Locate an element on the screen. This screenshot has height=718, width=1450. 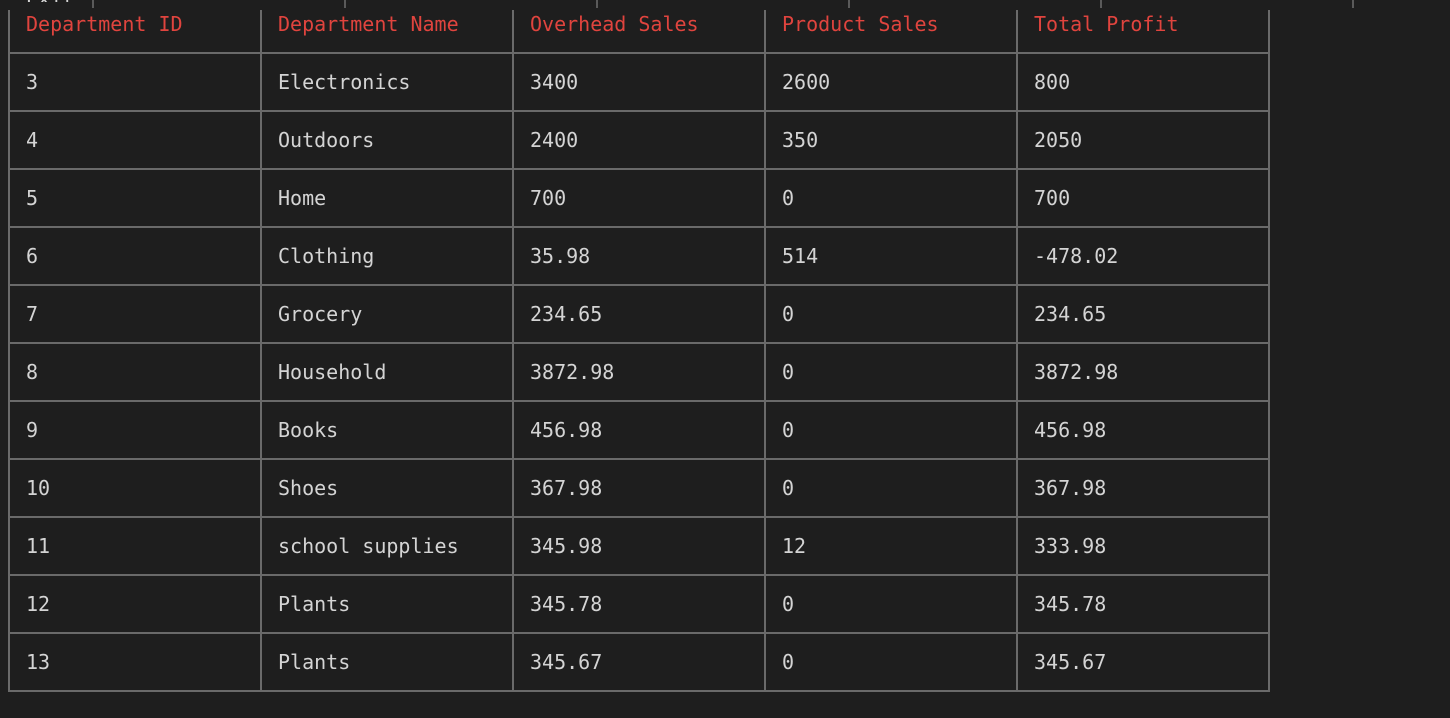
table-cell: 10 is located at coordinates (38, 488).